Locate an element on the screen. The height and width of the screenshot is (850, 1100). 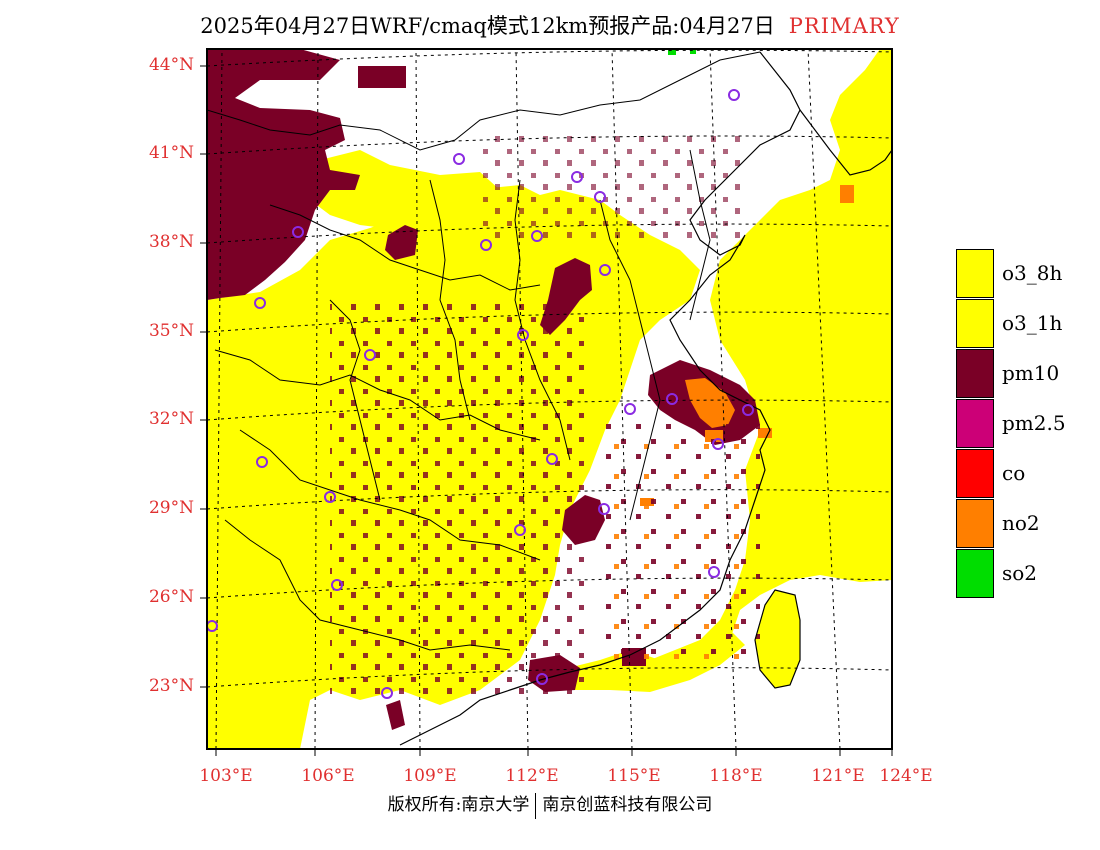
legend-label: so2 is located at coordinates (1020, 573).